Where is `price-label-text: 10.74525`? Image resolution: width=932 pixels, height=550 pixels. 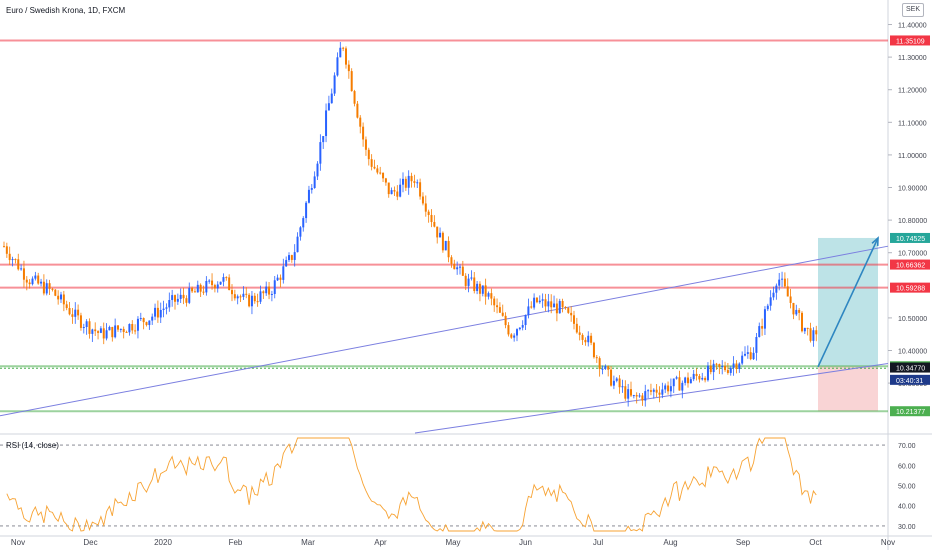
price-label-text: 10.74525 is located at coordinates (910, 239).